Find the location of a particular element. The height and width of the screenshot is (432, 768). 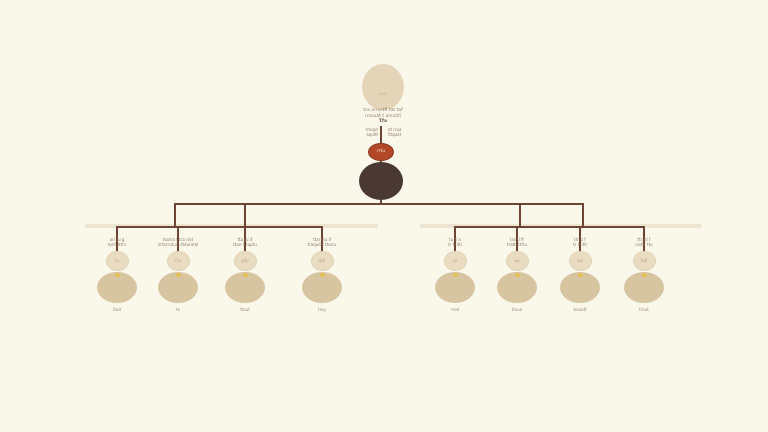

node-small-circle: uu is located at coordinates (517, 261).